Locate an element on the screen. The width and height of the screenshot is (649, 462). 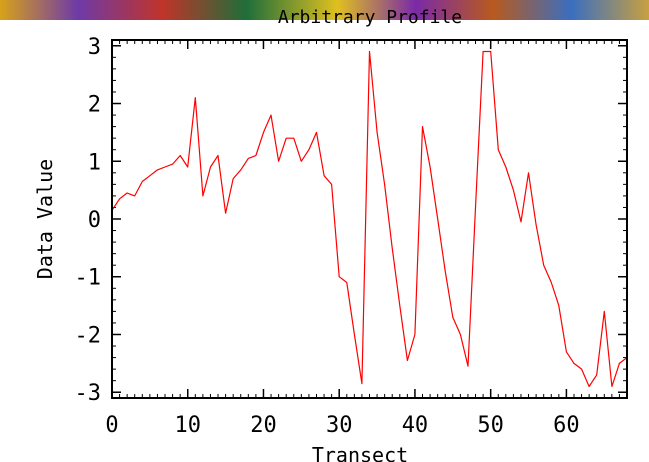
y-axis-label: Data Value is located at coordinates (45, 219).